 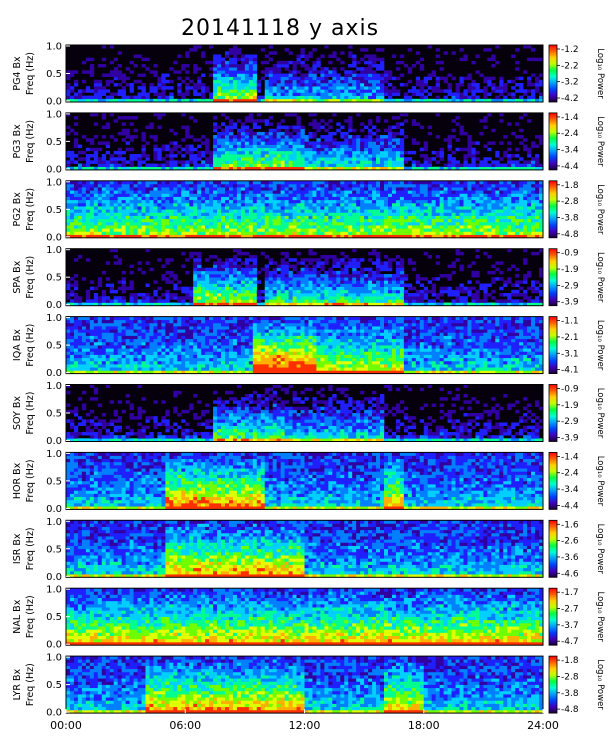 What do you see at coordinates (17, 73) in the screenshot?
I see `station-label: PG4 Bx` at bounding box center [17, 73].